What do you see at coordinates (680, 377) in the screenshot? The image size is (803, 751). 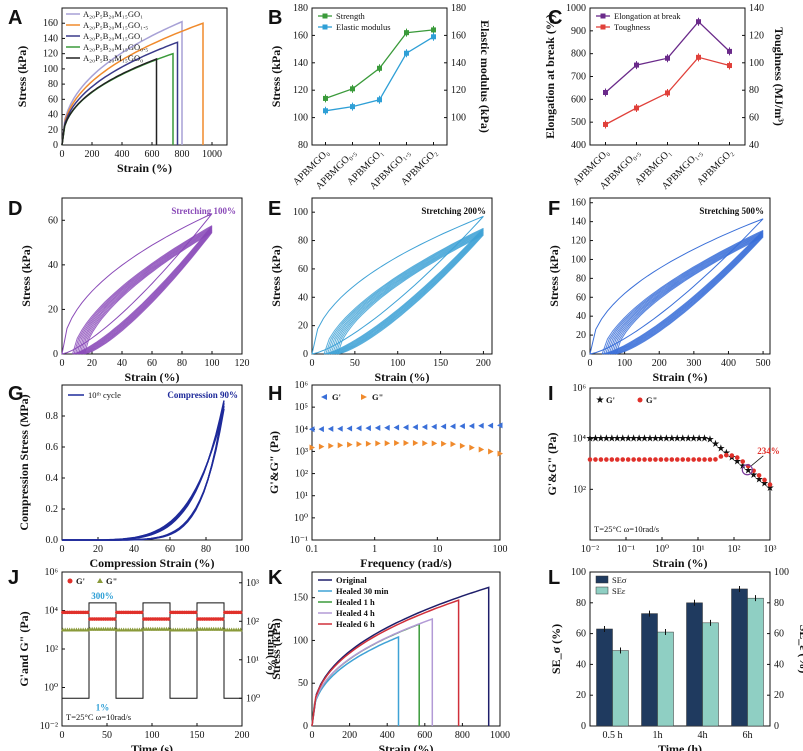 I see `x-axis-label-f: Strain (%)` at bounding box center [680, 377].